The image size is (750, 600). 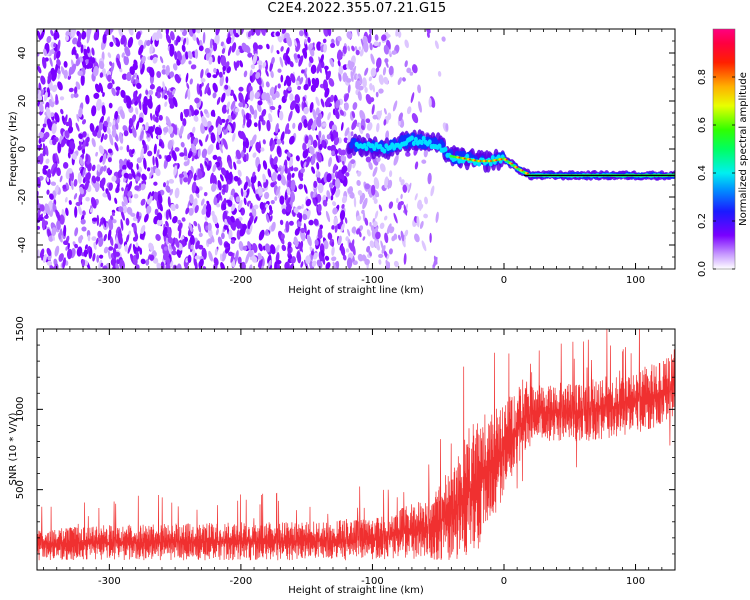 What do you see at coordinates (22, 101) in the screenshot?
I see `y-tick-label: 20` at bounding box center [22, 101].